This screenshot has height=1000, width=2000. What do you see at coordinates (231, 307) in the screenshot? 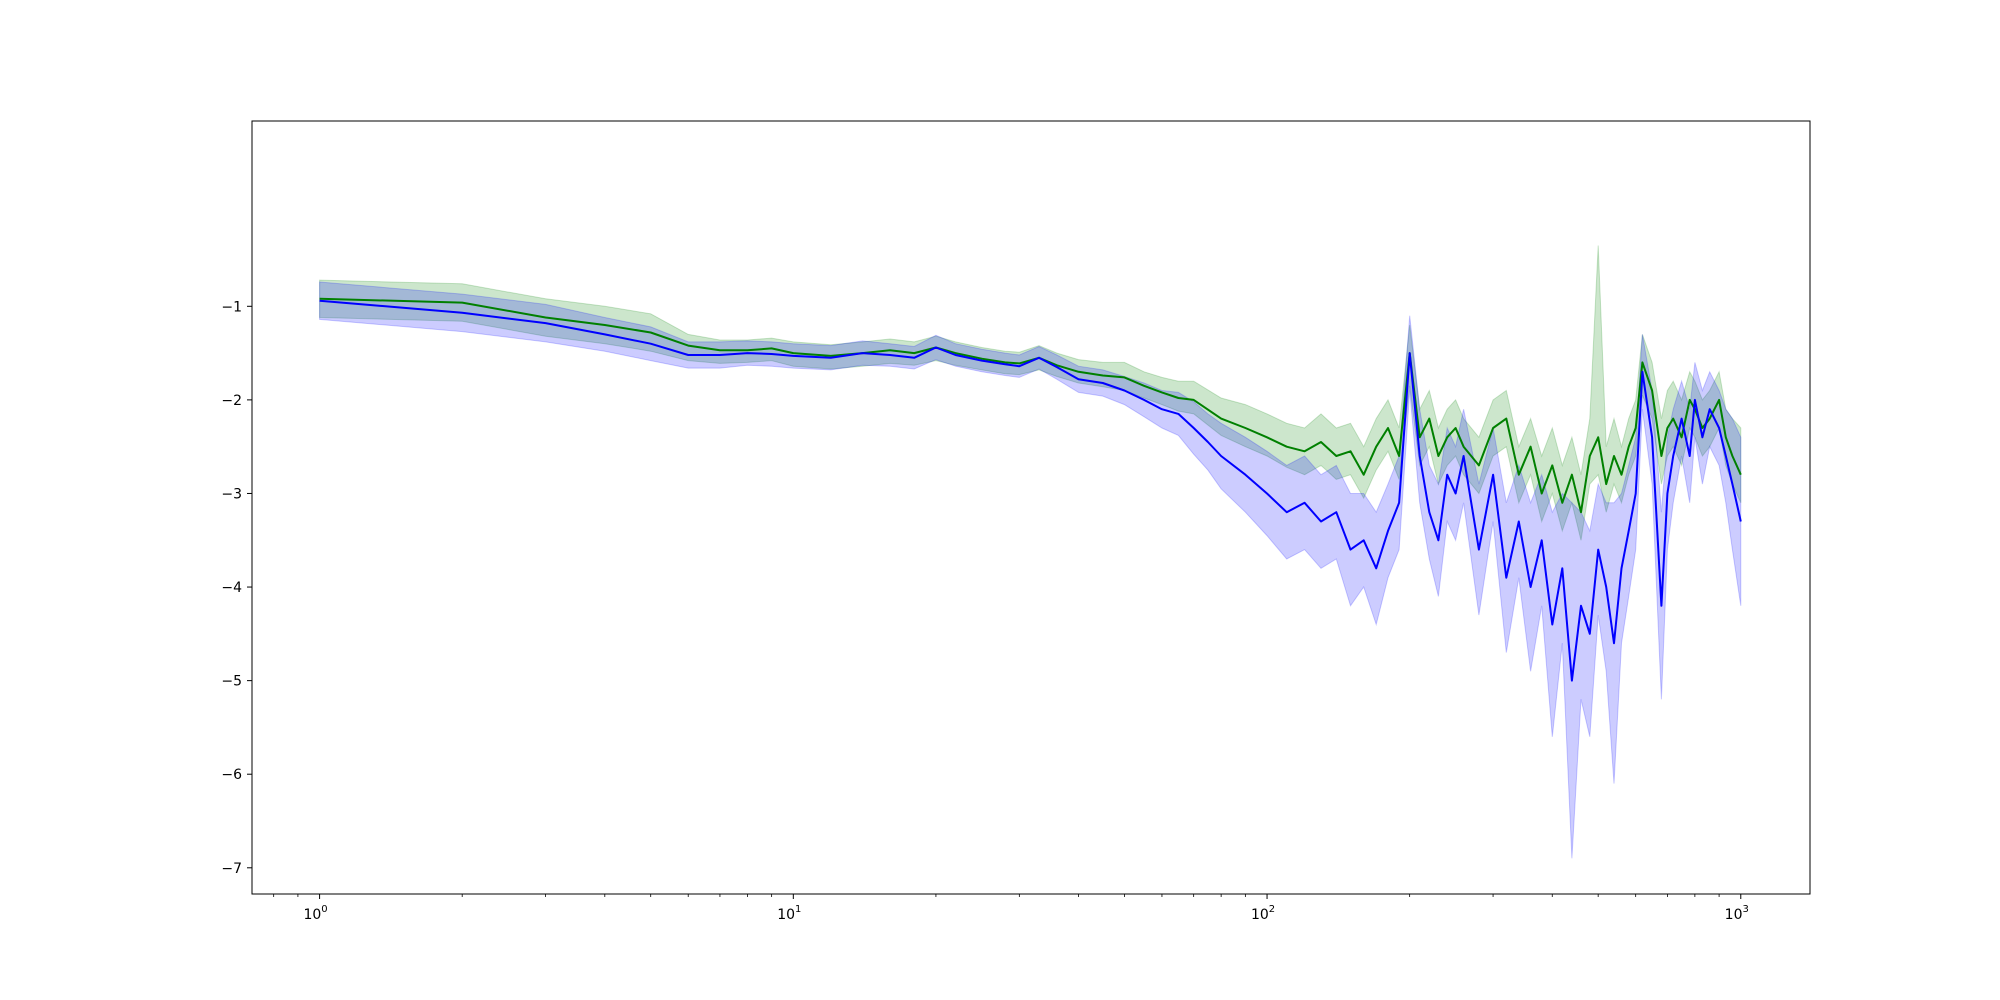
I see `y-tick-label: −1` at bounding box center [231, 307].